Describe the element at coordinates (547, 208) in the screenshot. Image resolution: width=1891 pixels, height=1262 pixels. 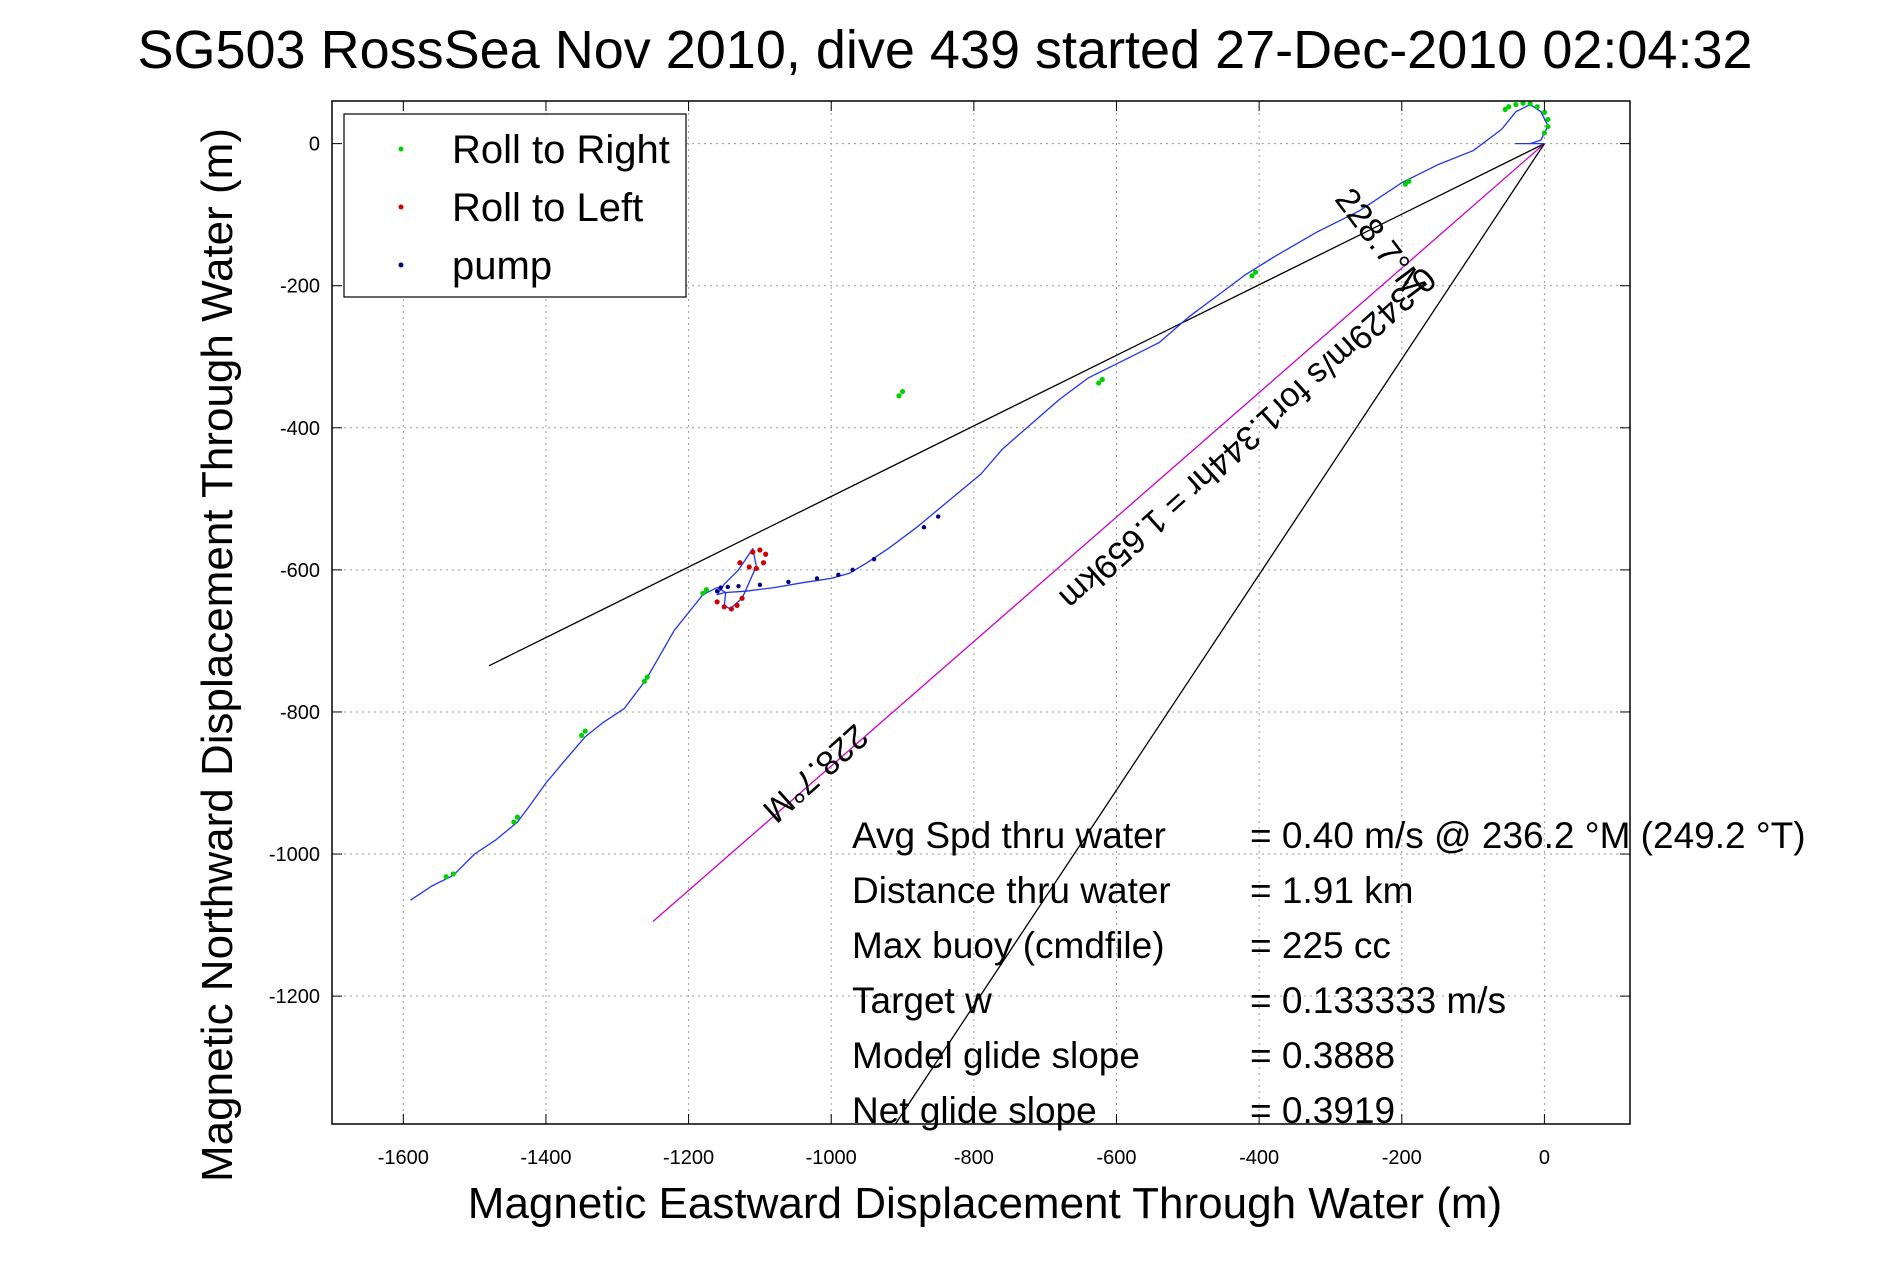
I see `legend-label-roll-left: Roll to Left` at that location.